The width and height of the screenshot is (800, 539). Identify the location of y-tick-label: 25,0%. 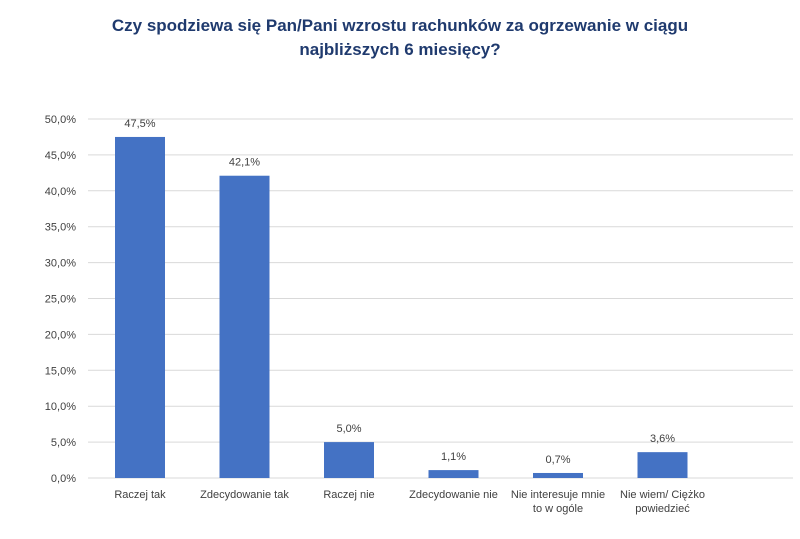
(60, 300).